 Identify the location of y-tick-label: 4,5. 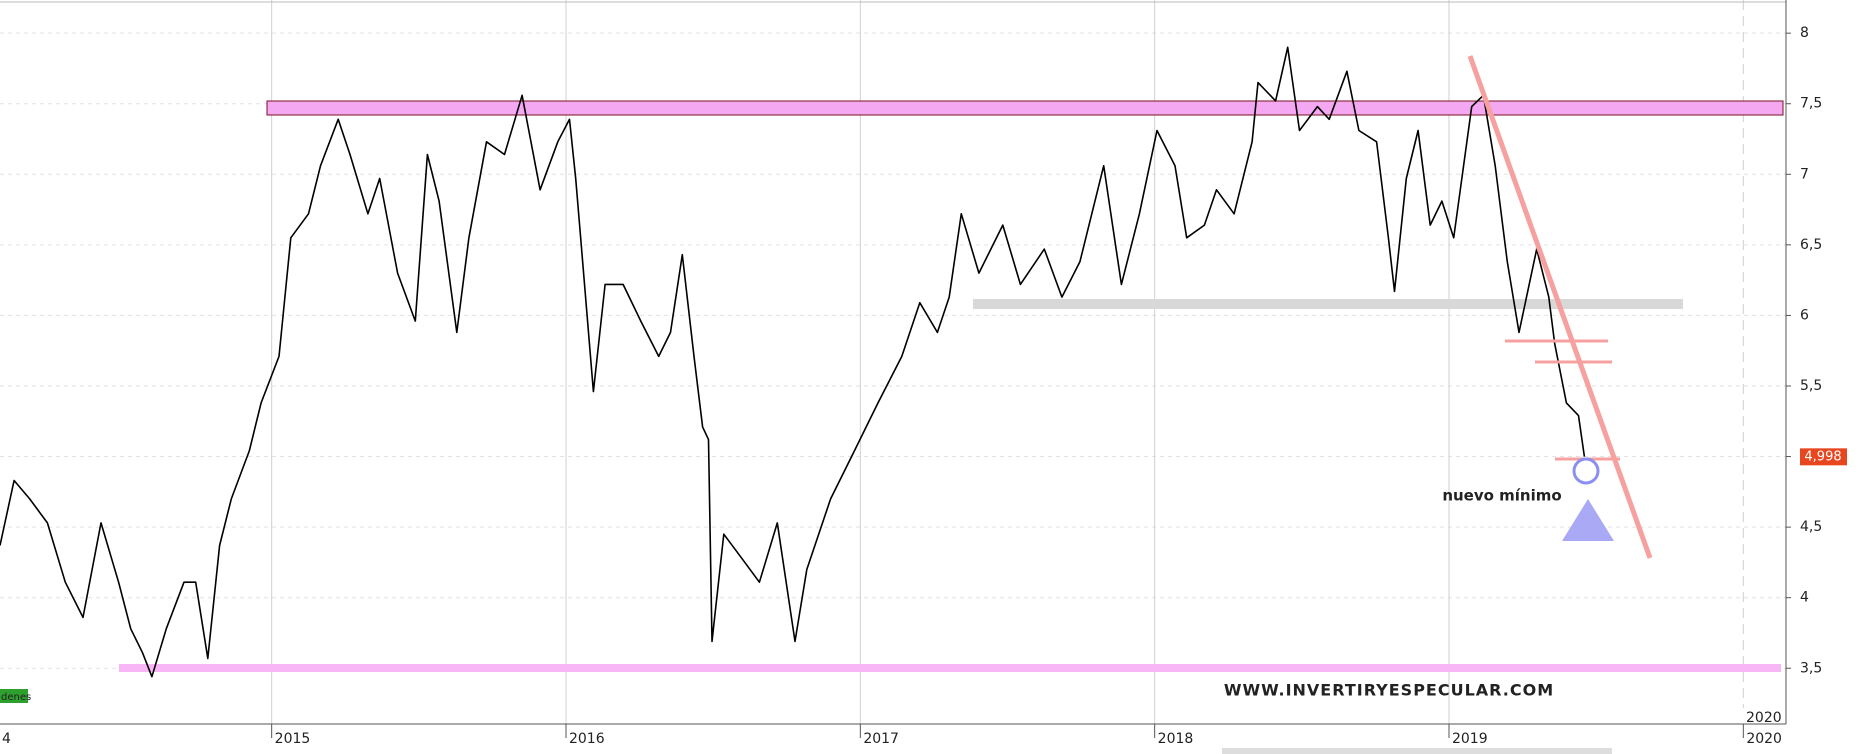
(1811, 527).